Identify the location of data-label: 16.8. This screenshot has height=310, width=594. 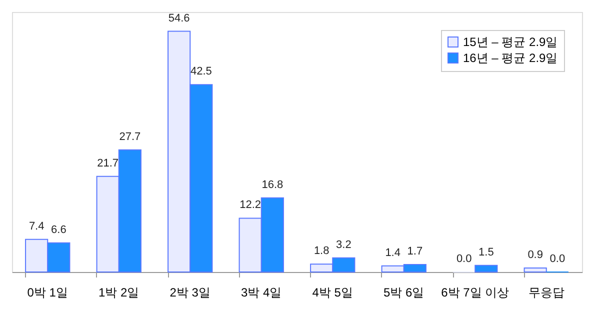
(273, 184).